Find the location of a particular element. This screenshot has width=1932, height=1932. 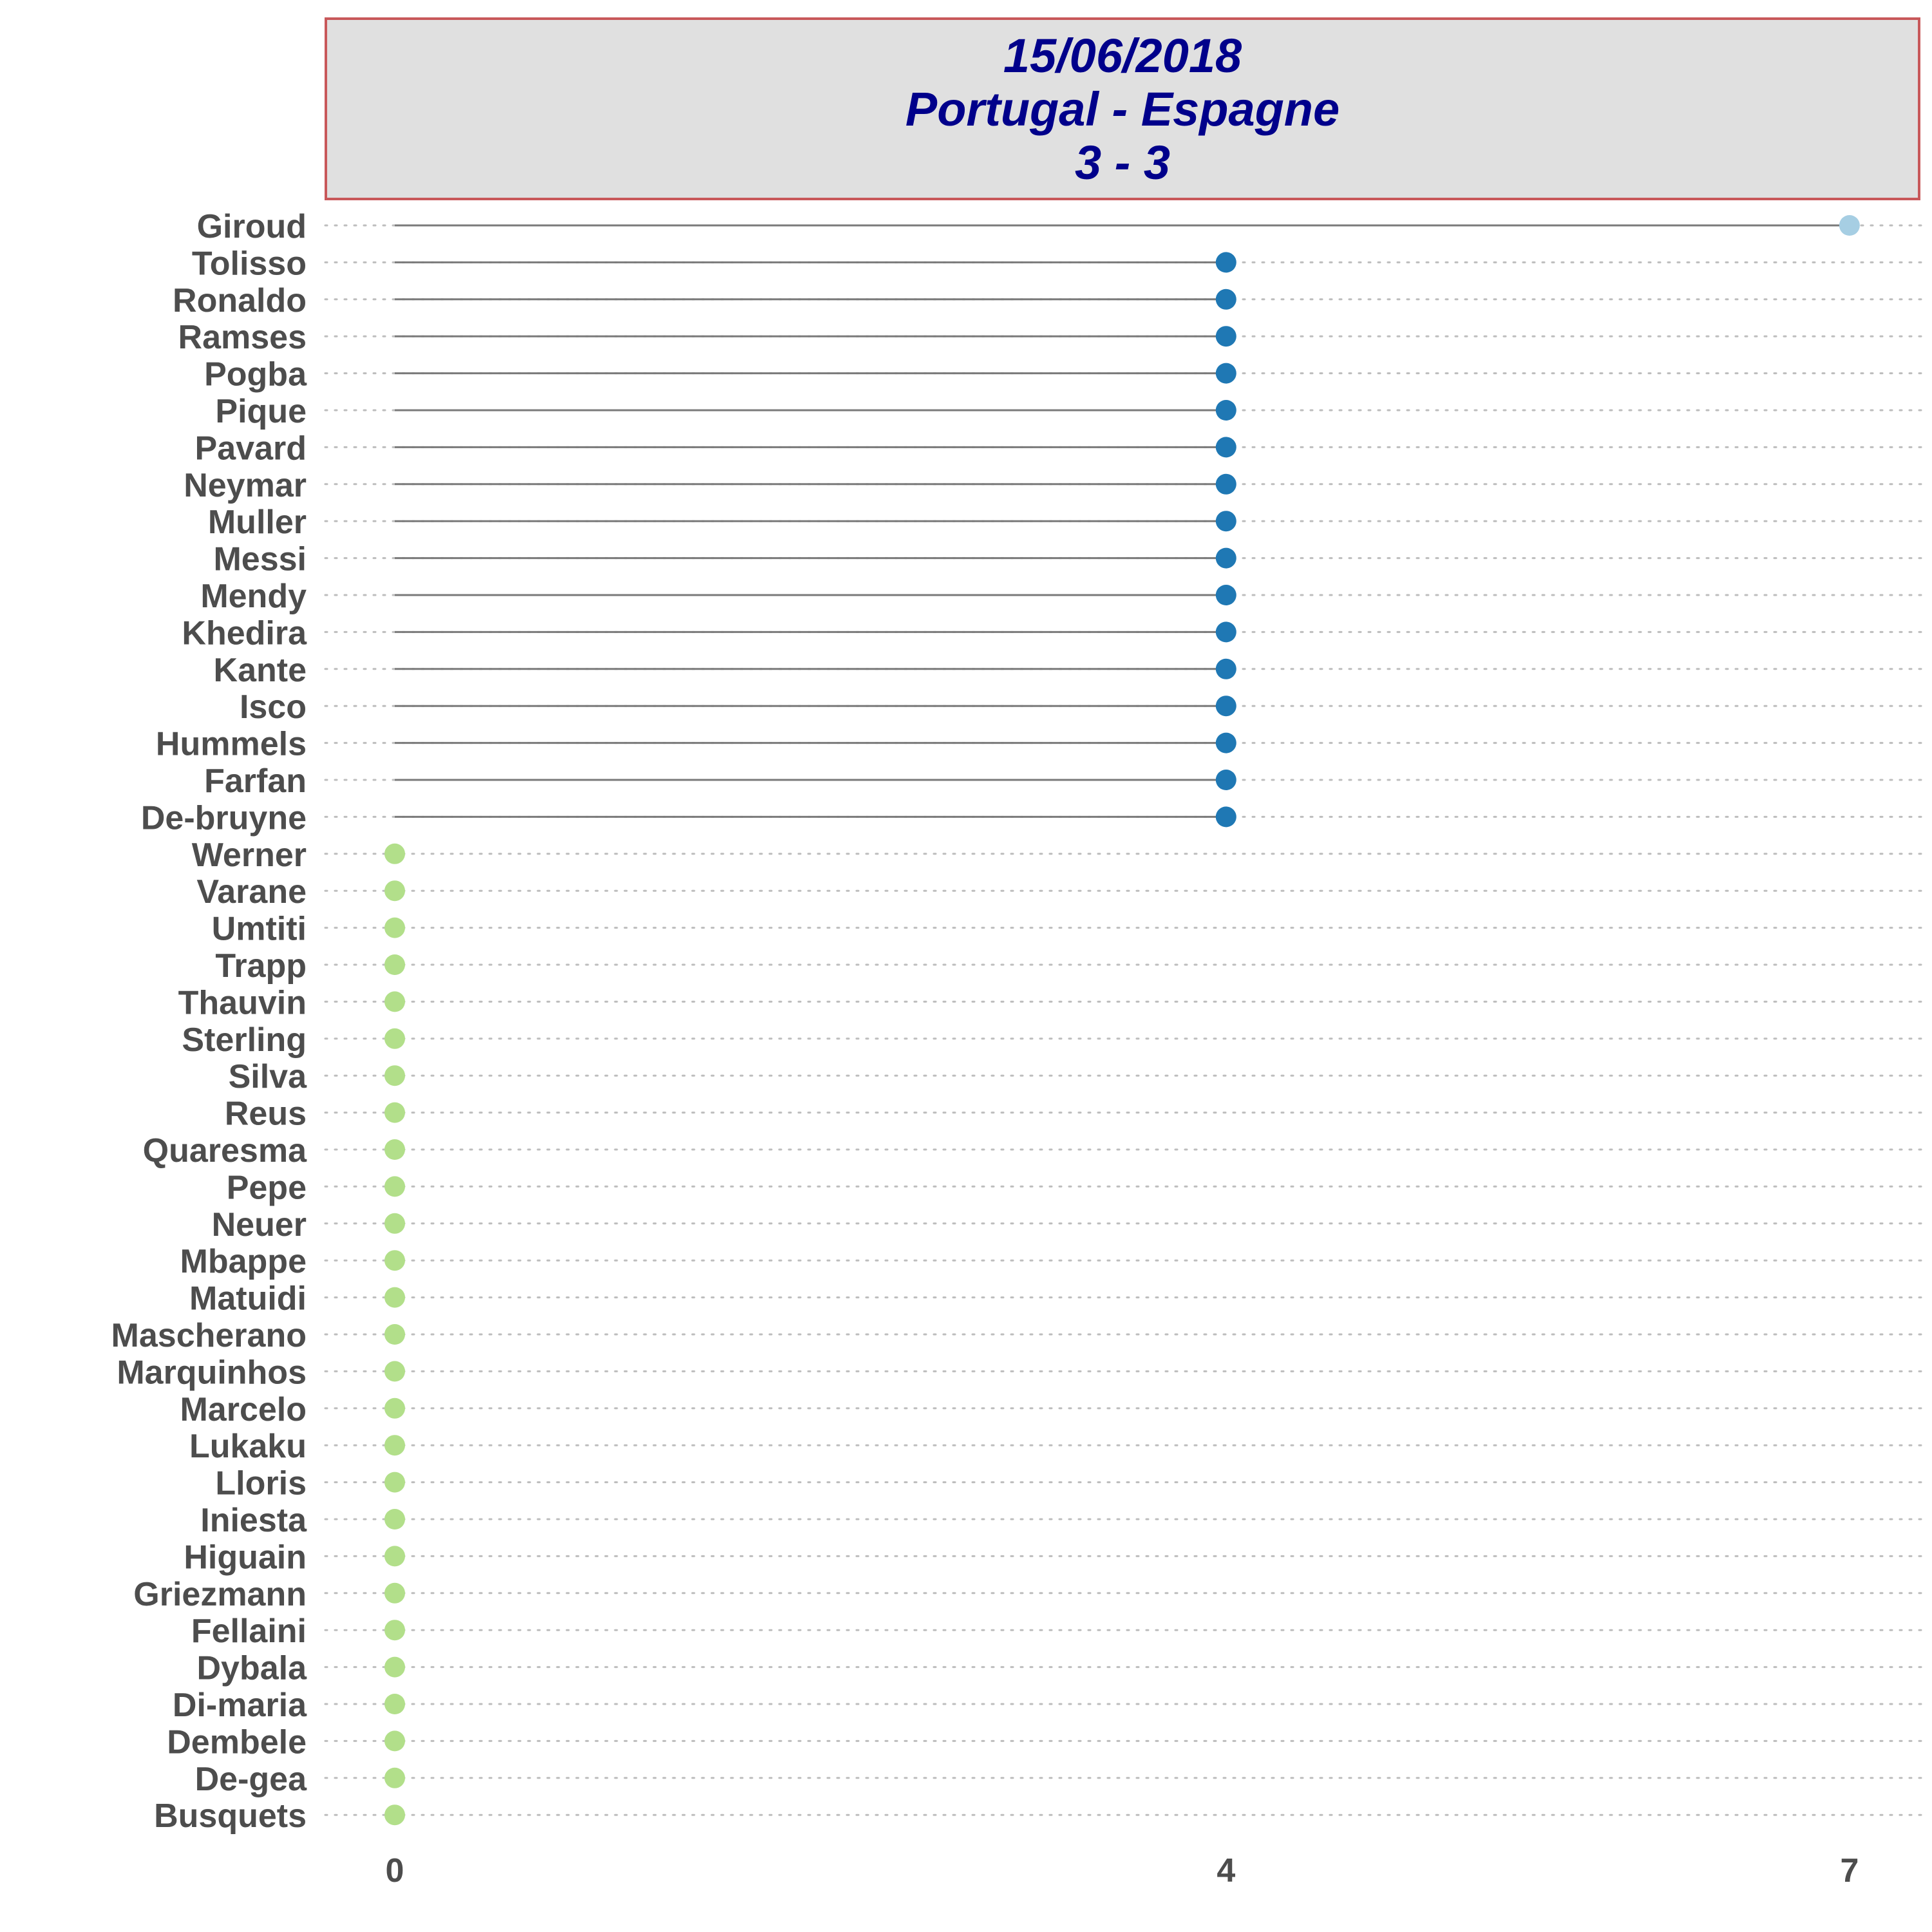

title-match: Portugal - Espagne is located at coordinates (1123, 109).